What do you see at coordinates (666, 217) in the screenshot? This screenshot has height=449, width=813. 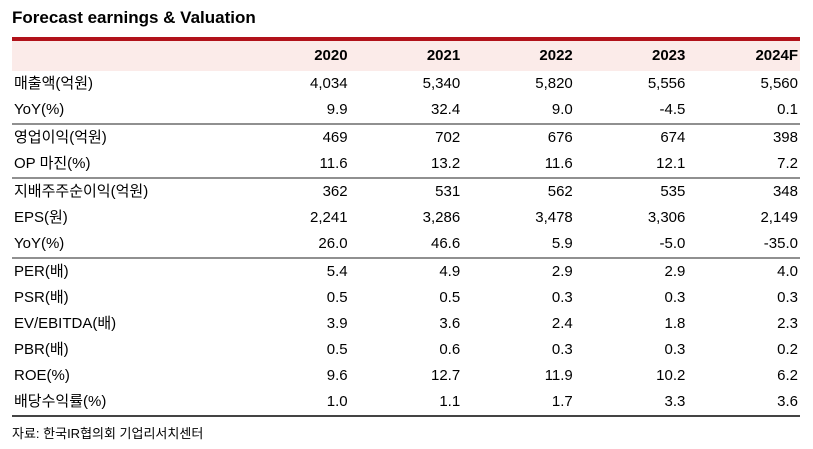 I see `cell-value: 3,306` at bounding box center [666, 217].